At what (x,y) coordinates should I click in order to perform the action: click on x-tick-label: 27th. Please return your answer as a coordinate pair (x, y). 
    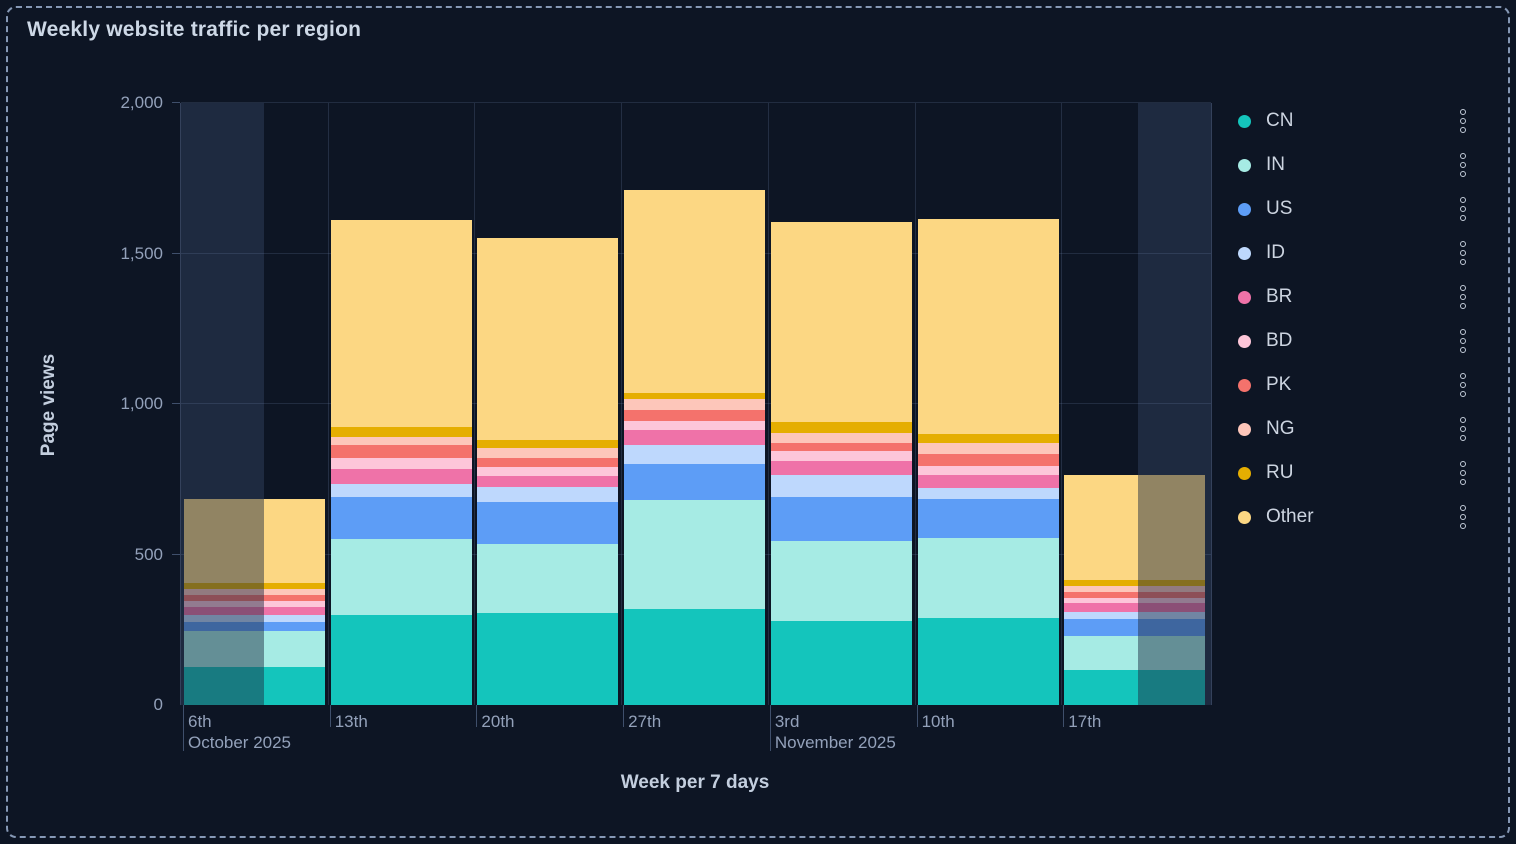
    Looking at the image, I should click on (645, 721).